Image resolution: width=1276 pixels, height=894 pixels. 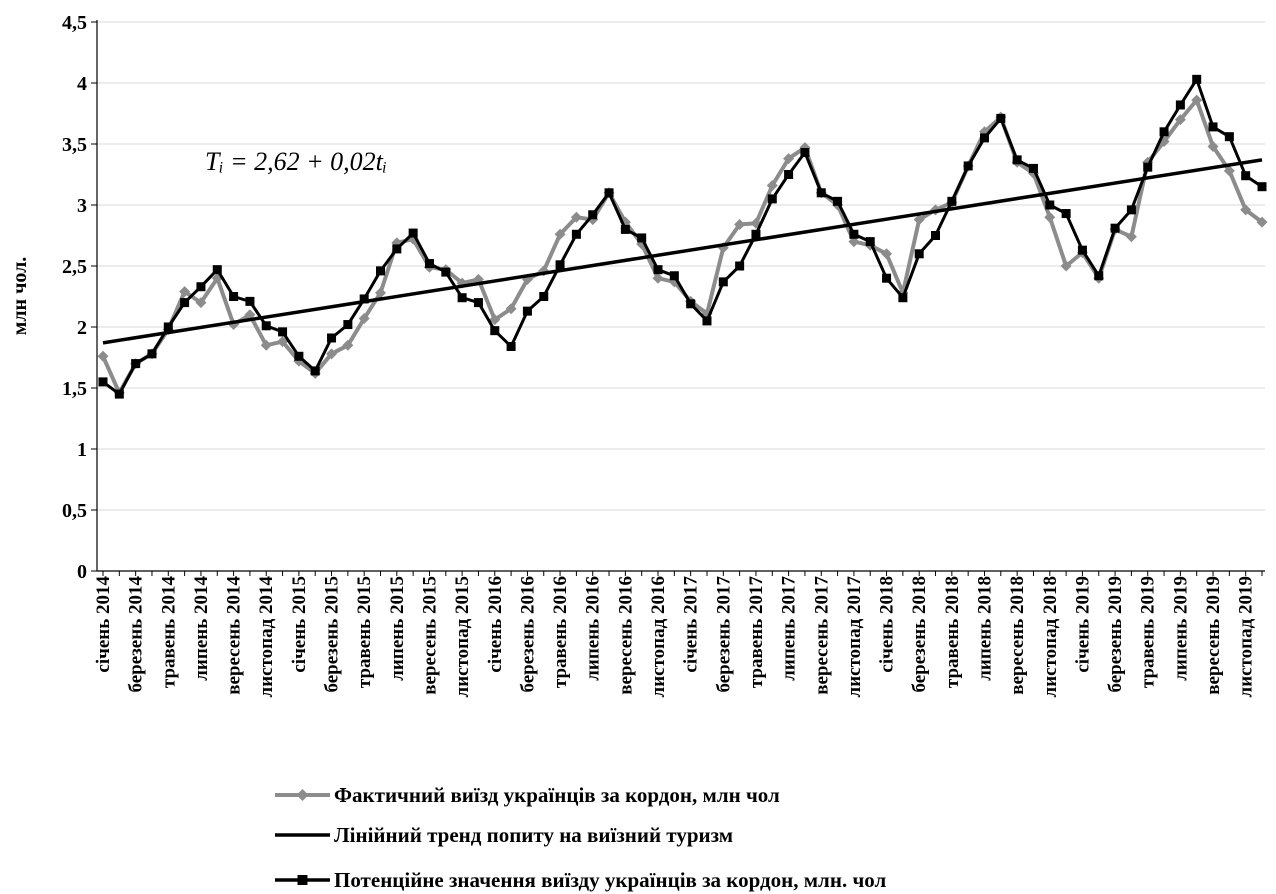 What do you see at coordinates (952, 632) in the screenshot?
I see `x-tick-label: травень 2018` at bounding box center [952, 632].